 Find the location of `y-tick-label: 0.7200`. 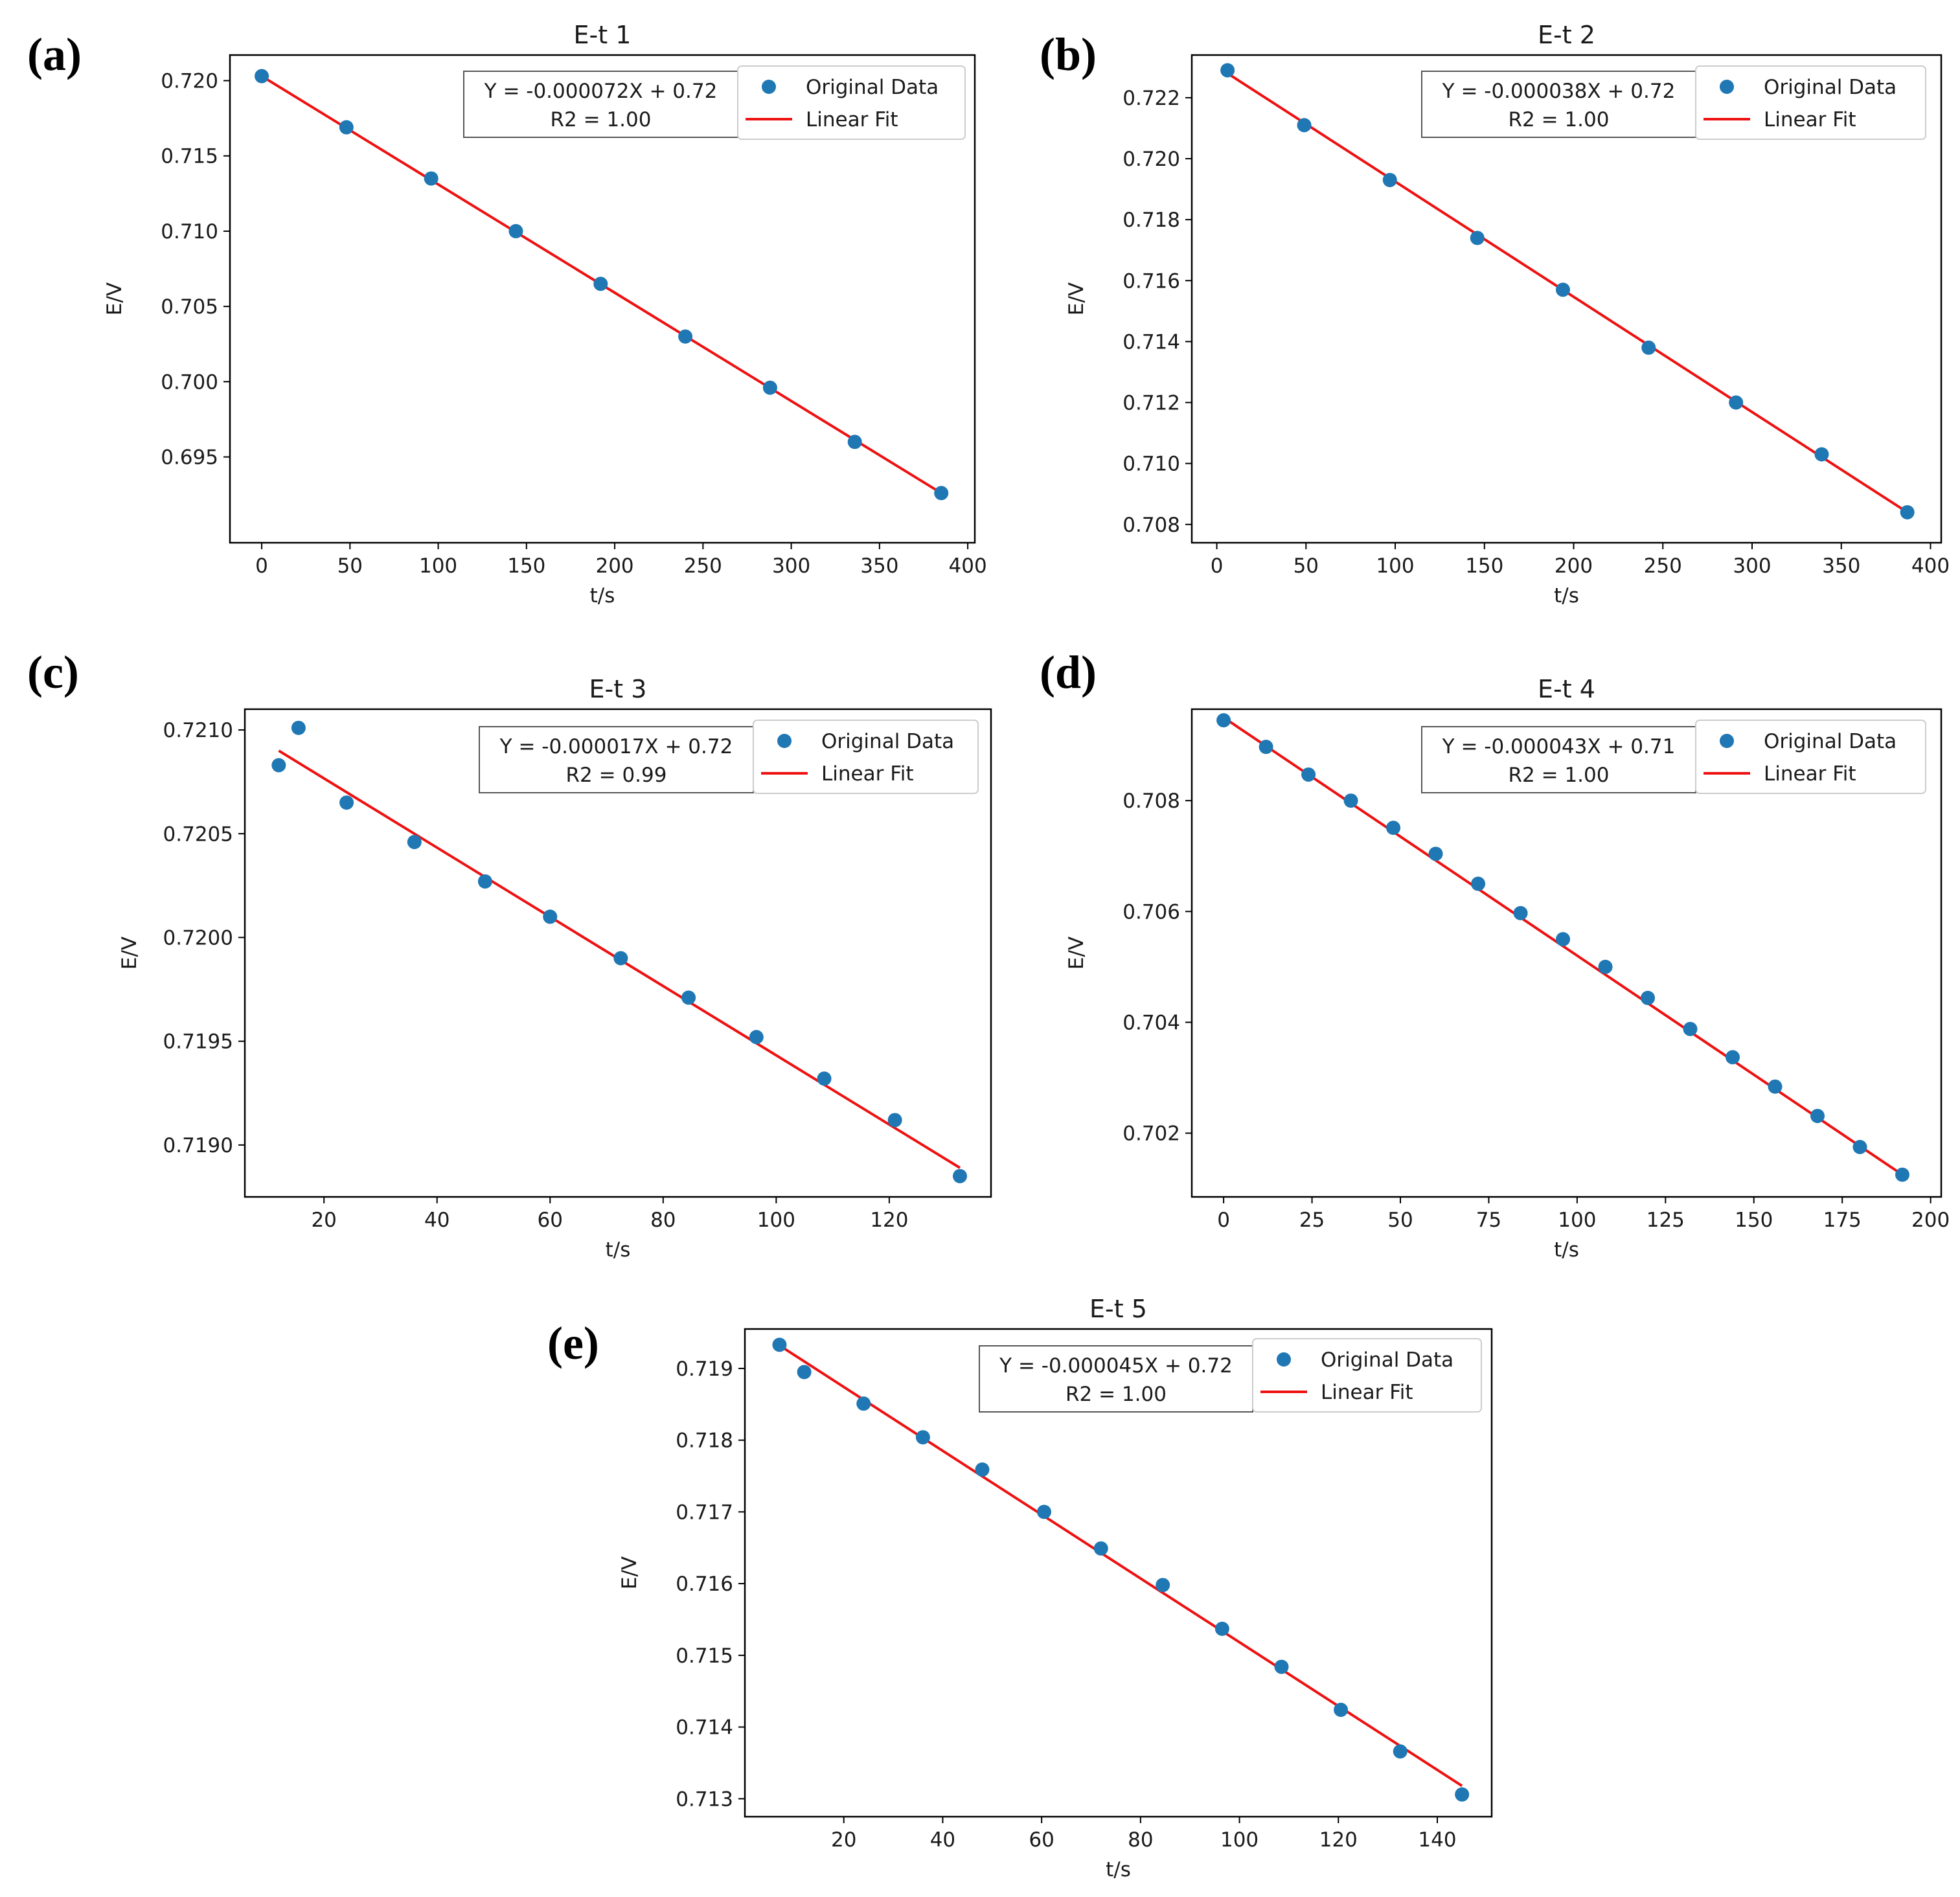

y-tick-label: 0.7200 is located at coordinates (198, 937).